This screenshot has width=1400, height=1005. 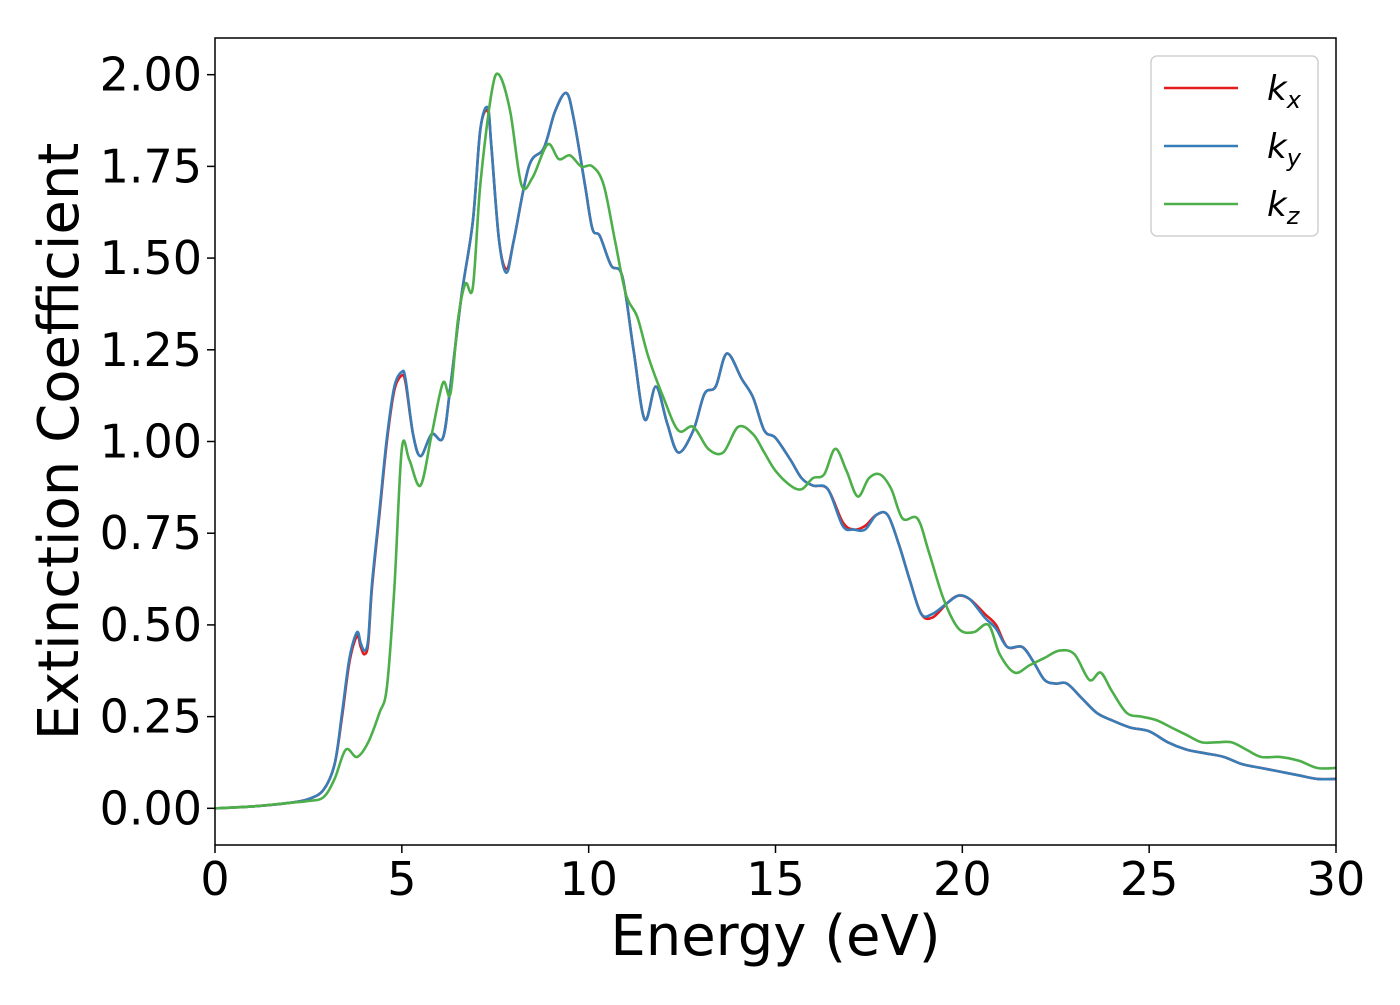 I want to click on y-tick-label: 0.75, so click(x=151, y=533).